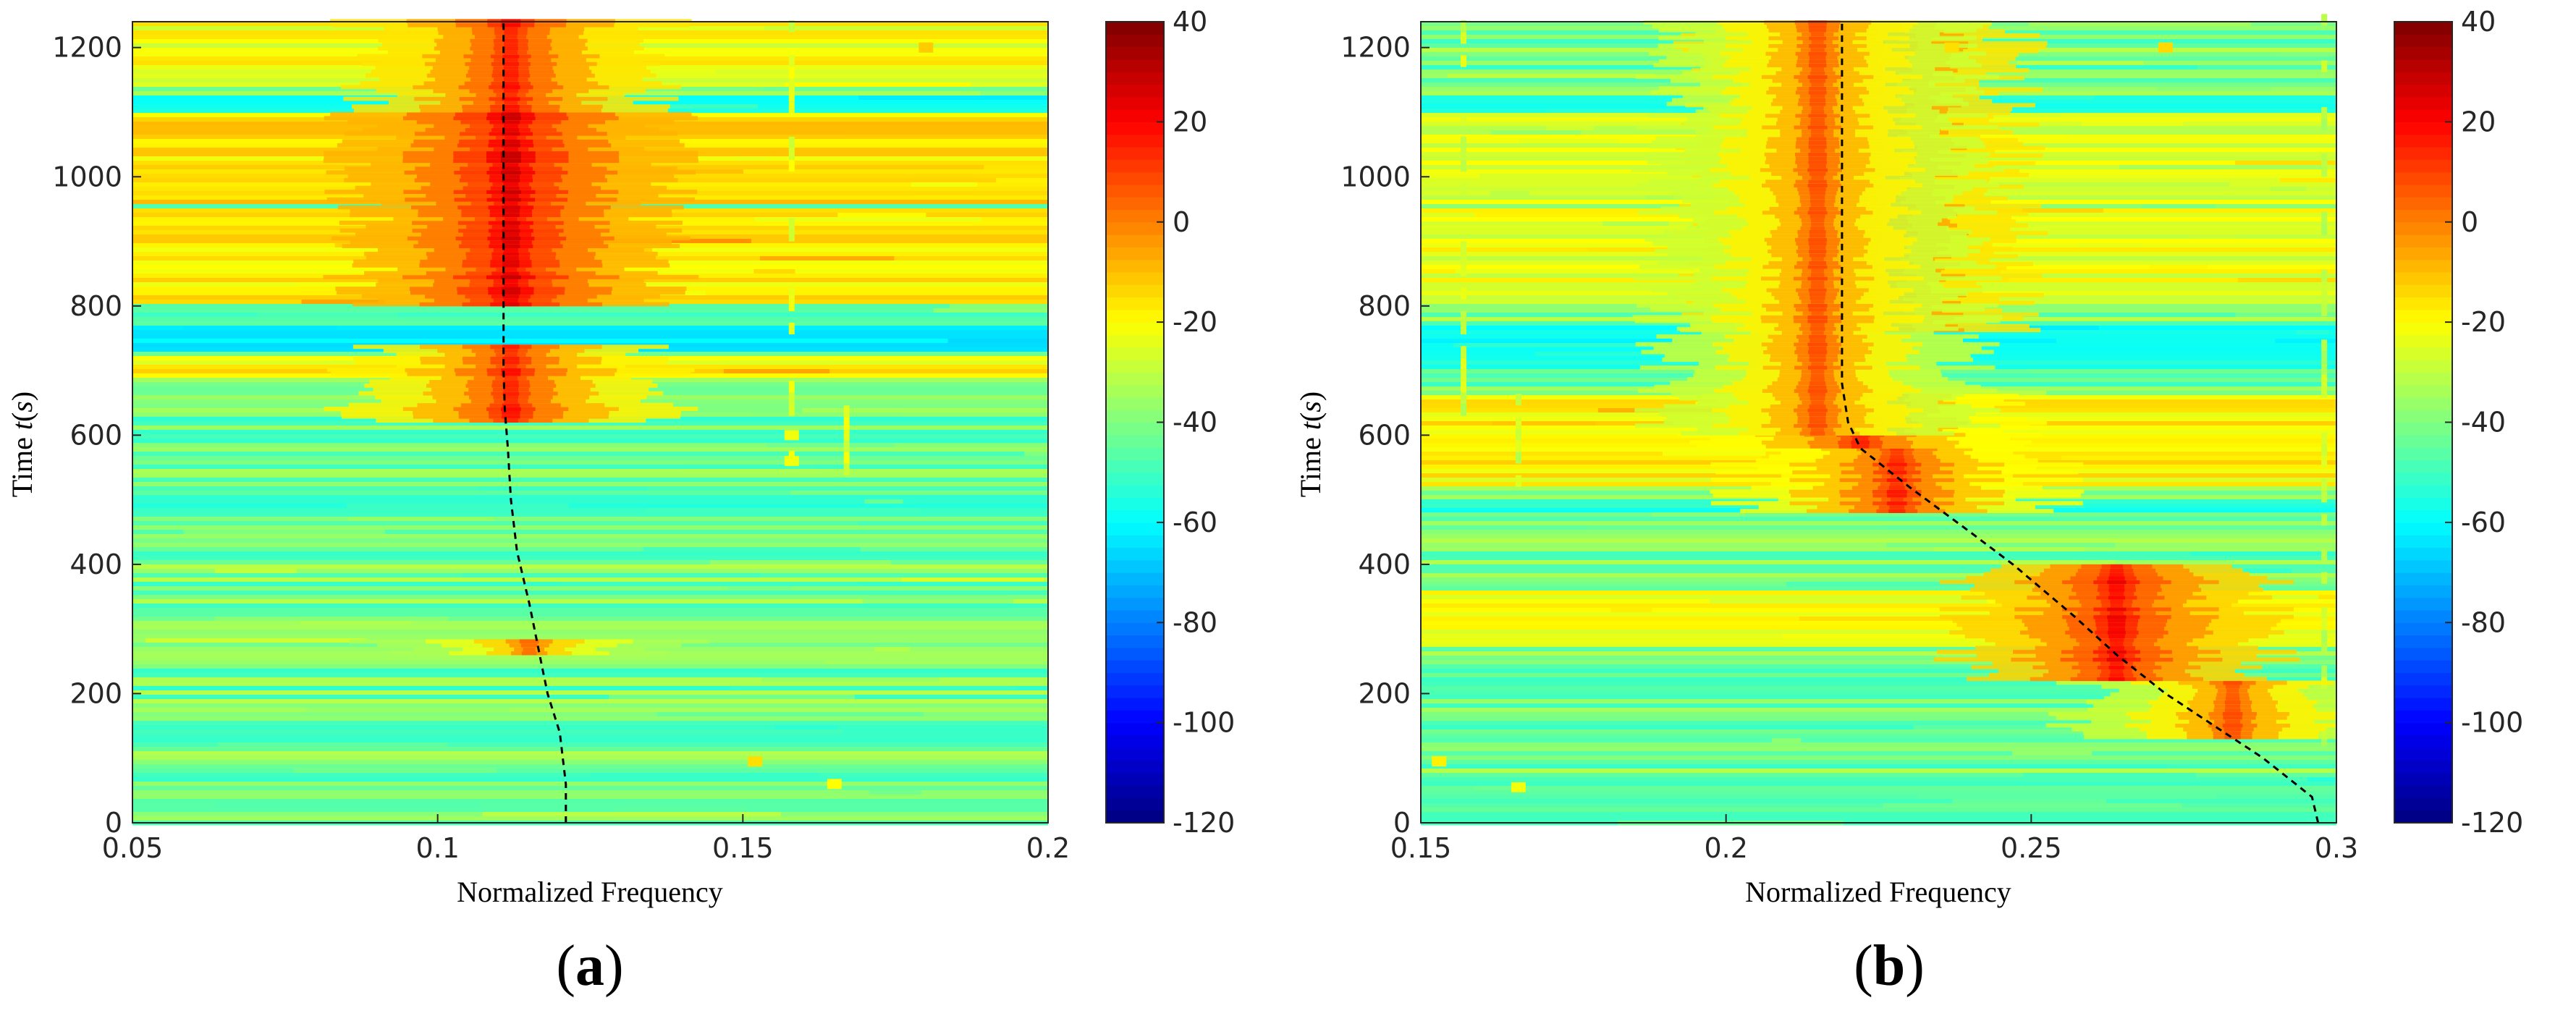 Image resolution: width=2576 pixels, height=1016 pixels. Describe the element at coordinates (791, 461) in the screenshot. I see `heatmap-spot` at that location.